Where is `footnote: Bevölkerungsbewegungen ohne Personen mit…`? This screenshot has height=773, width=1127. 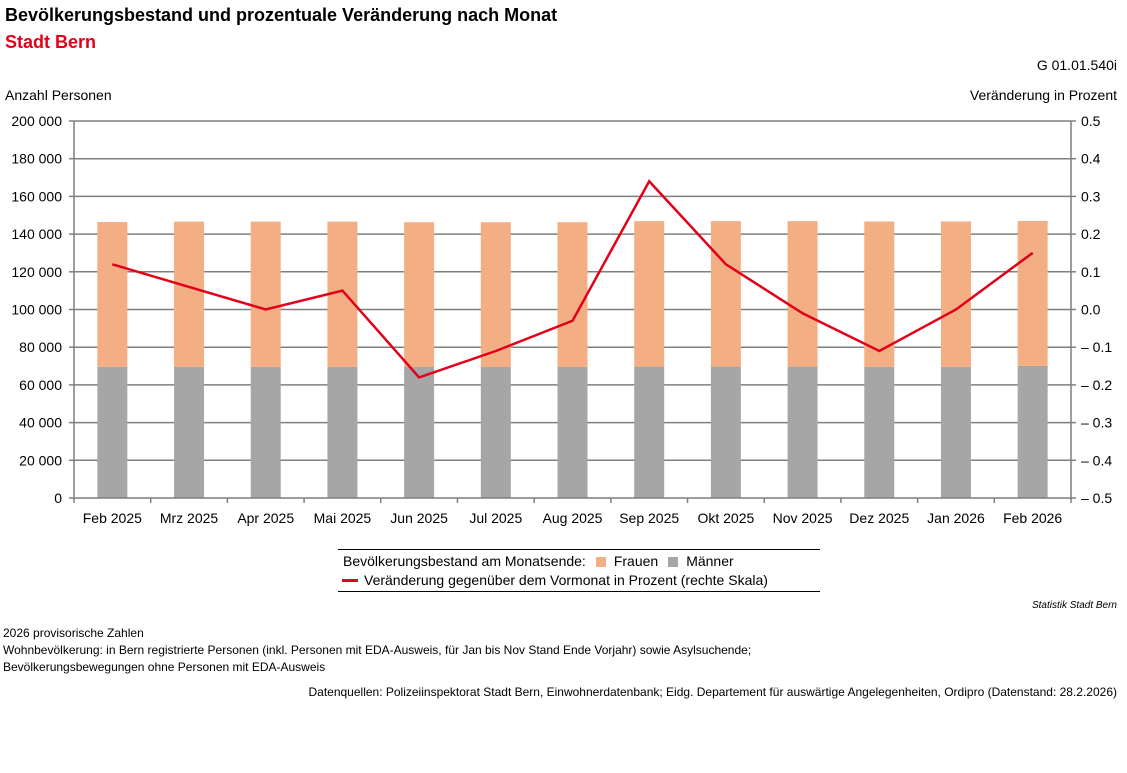 footnote: Bevölkerungsbewegungen ohne Personen mit… is located at coordinates (164, 667).